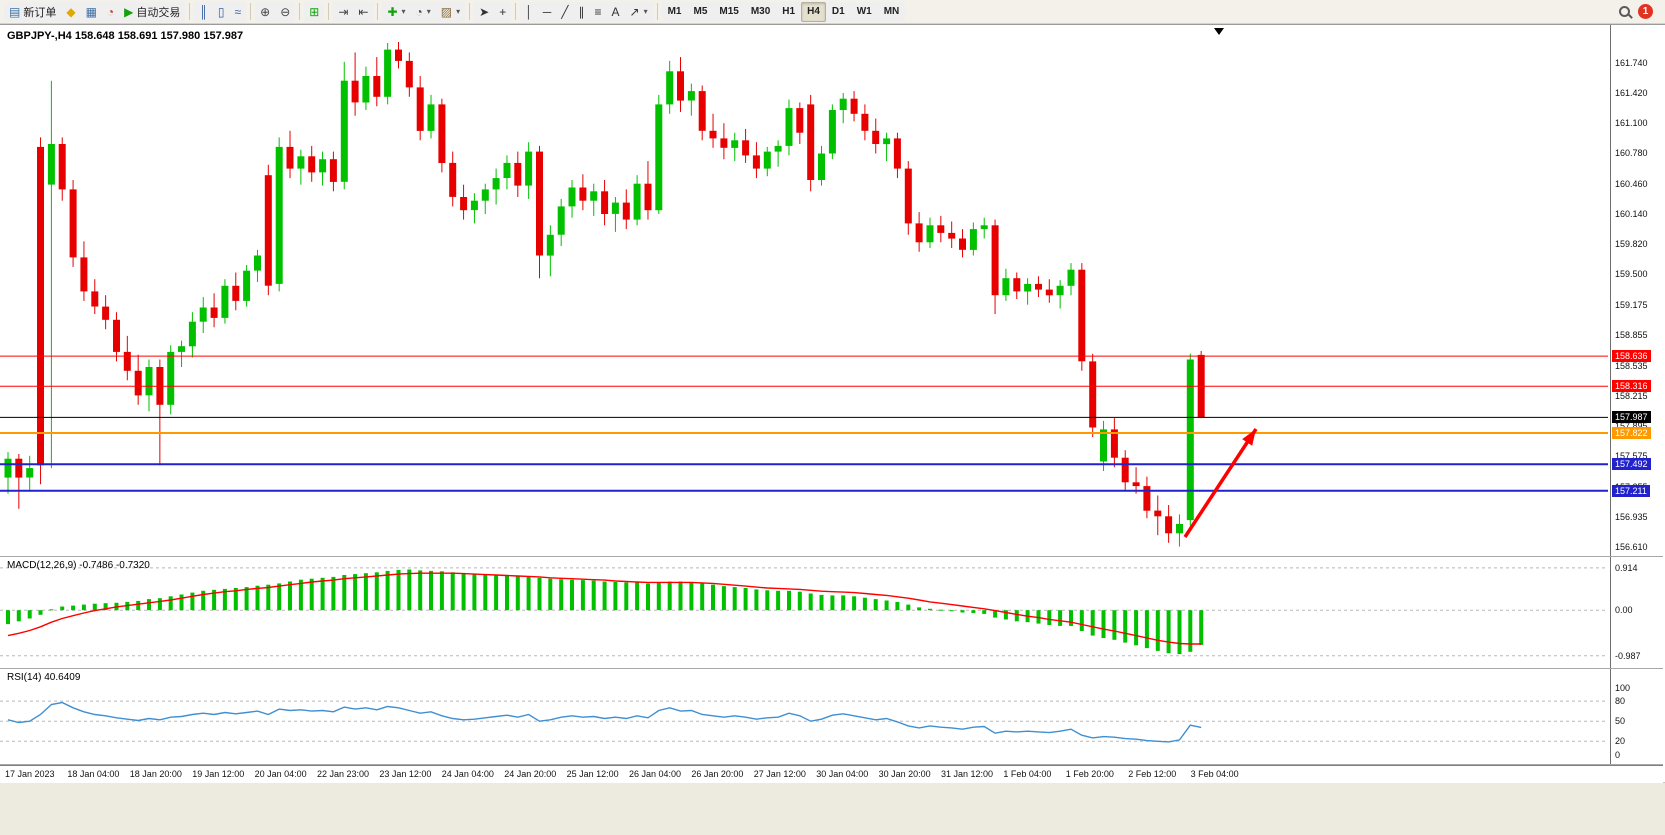 The image size is (1665, 835). I want to click on rsi-name: RSI(14), so click(24, 677).